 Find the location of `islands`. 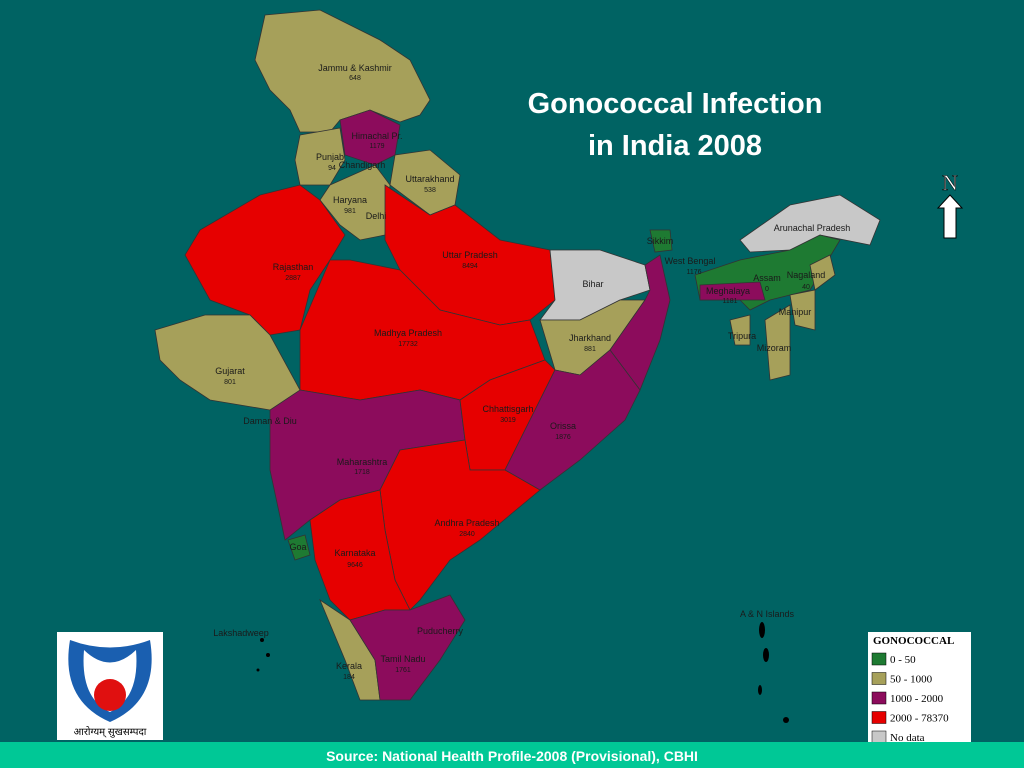

islands is located at coordinates (522, 672).